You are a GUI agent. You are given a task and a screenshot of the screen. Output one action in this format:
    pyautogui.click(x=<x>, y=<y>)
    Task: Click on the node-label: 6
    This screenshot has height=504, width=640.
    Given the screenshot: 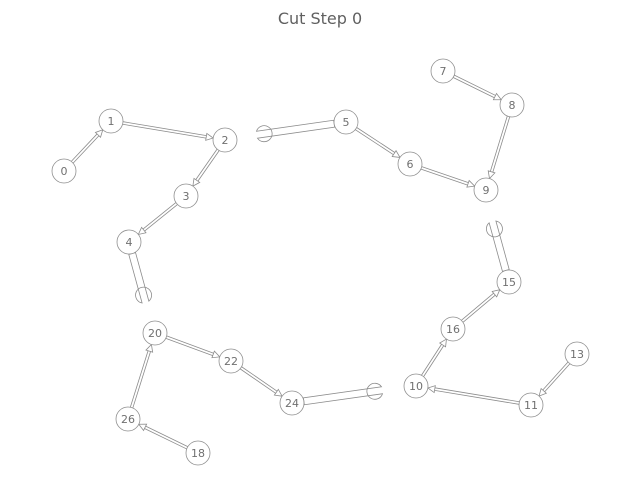 What is the action you would take?
    pyautogui.click(x=410, y=164)
    